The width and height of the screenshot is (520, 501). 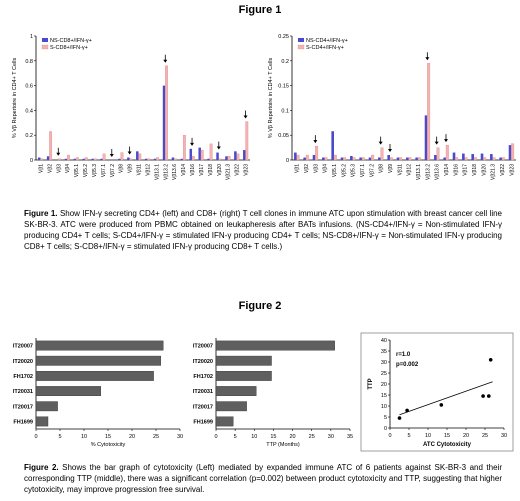 I want to click on figure2-heading: Figure 2, so click(x=260, y=306).